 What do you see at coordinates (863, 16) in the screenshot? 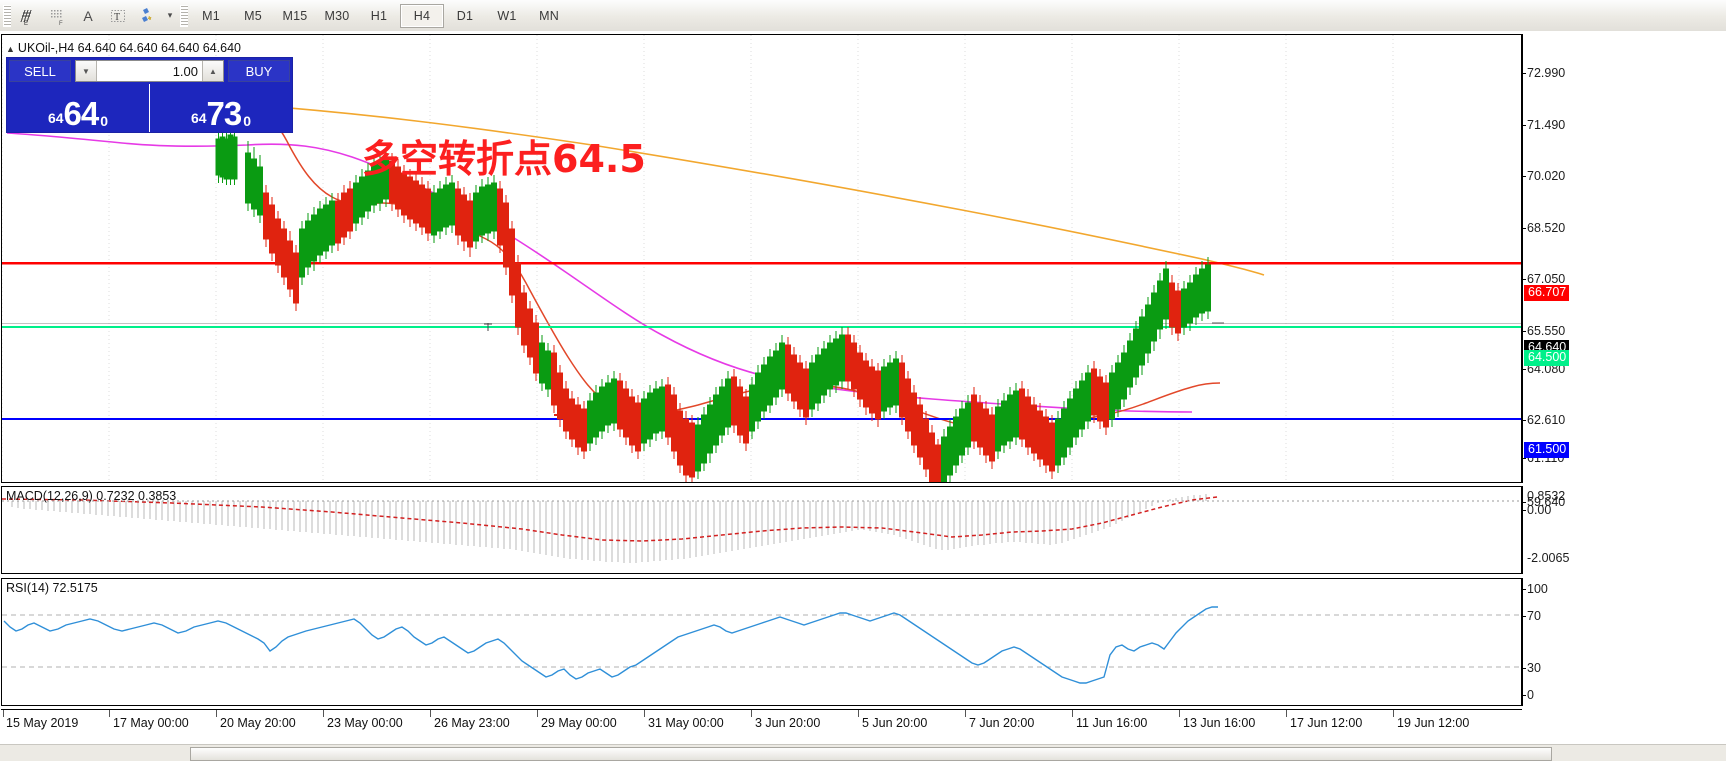
I see `main-toolbar: E F A T` at bounding box center [863, 16].